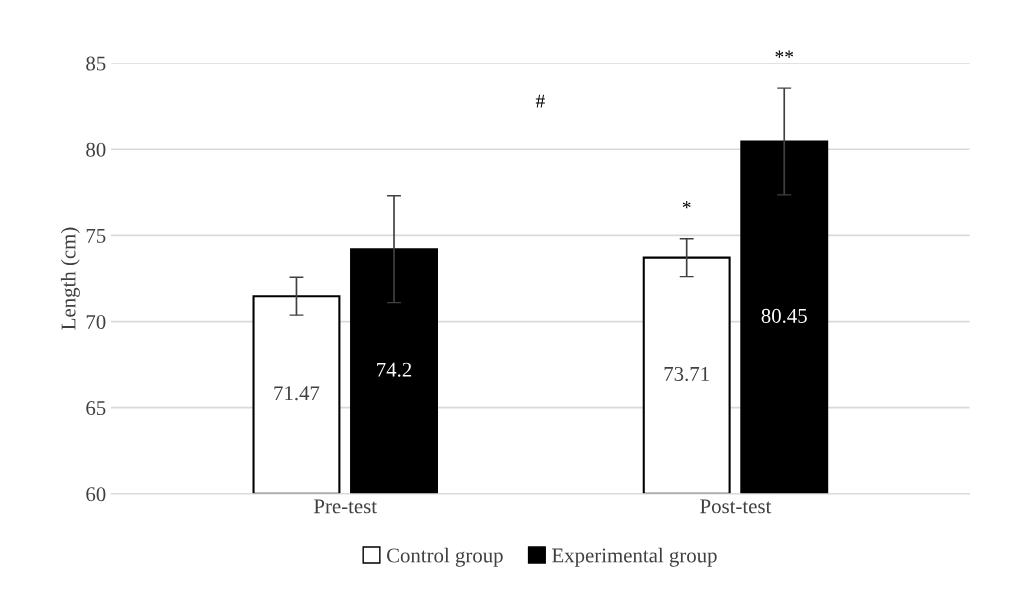 This screenshot has width=1010, height=590. I want to click on annotation: *, so click(686, 205).